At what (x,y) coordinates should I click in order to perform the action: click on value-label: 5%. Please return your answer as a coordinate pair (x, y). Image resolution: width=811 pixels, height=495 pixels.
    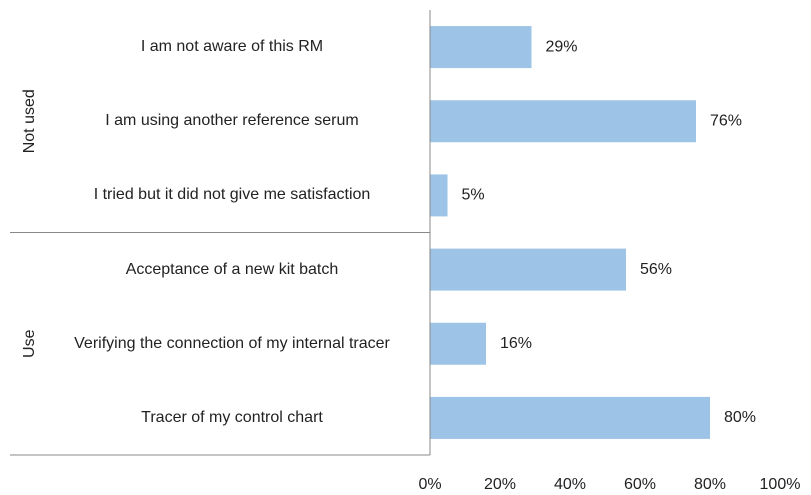
    Looking at the image, I should click on (473, 195).